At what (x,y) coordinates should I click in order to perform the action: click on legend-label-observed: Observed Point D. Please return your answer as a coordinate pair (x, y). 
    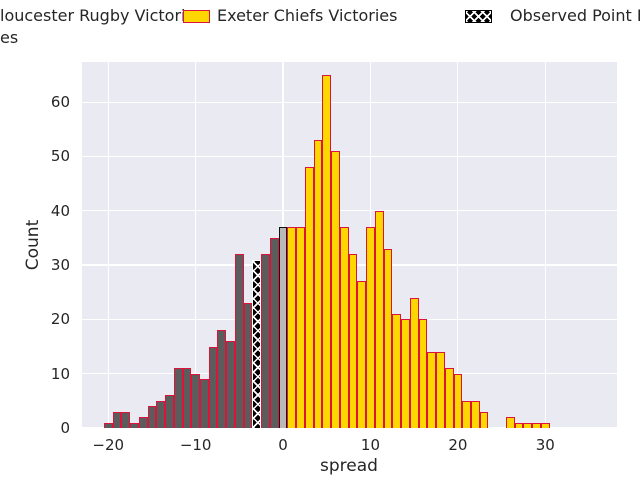
    Looking at the image, I should click on (575, 15).